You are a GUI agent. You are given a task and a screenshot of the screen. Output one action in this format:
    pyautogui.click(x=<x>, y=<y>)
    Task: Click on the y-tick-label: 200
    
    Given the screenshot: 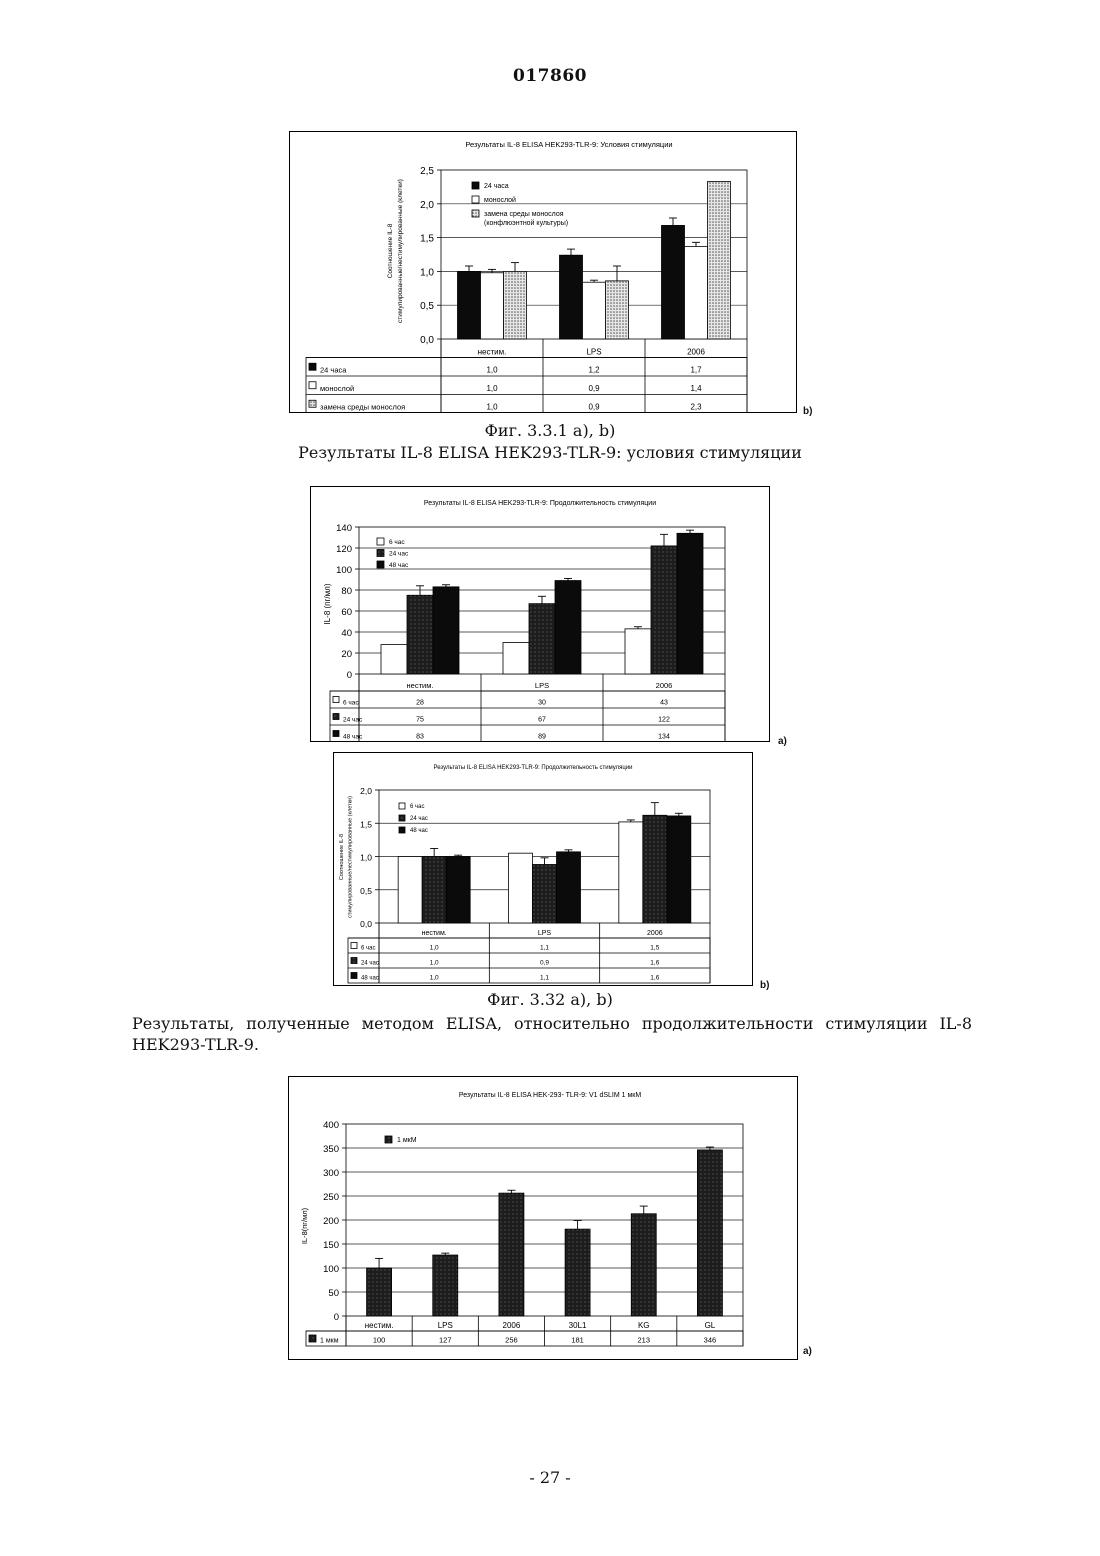 What is the action you would take?
    pyautogui.click(x=331, y=1221)
    